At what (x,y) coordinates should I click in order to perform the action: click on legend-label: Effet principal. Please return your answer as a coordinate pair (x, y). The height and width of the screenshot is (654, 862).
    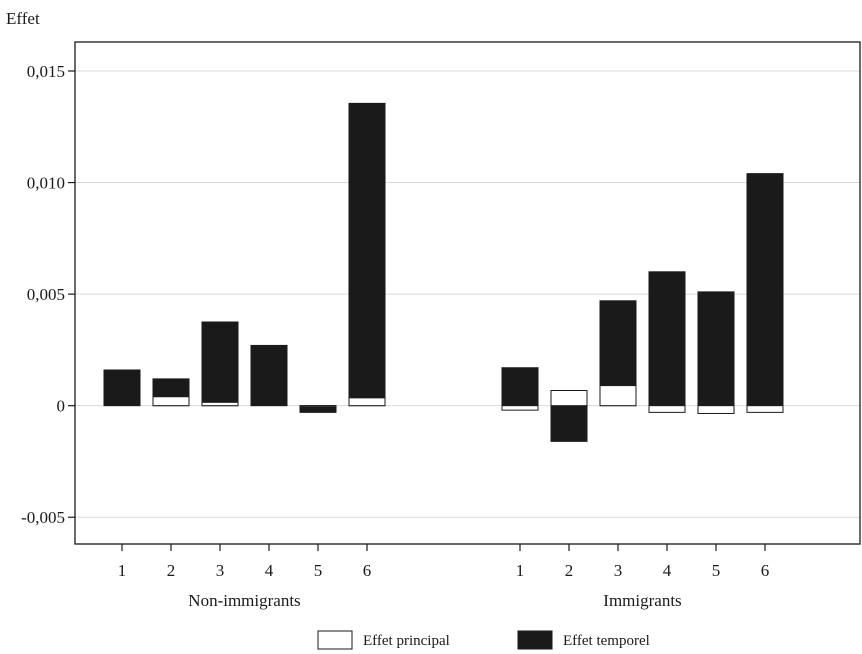
    Looking at the image, I should click on (406, 641).